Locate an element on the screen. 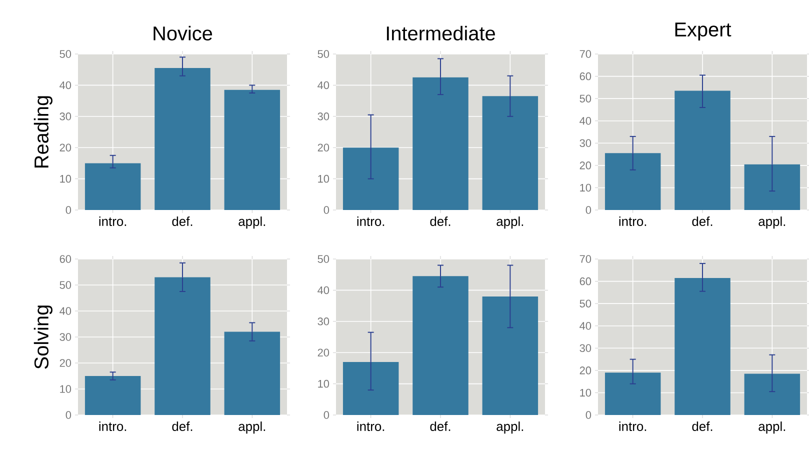 The width and height of the screenshot is (809, 449). chart-title: Novice is located at coordinates (183, 33).